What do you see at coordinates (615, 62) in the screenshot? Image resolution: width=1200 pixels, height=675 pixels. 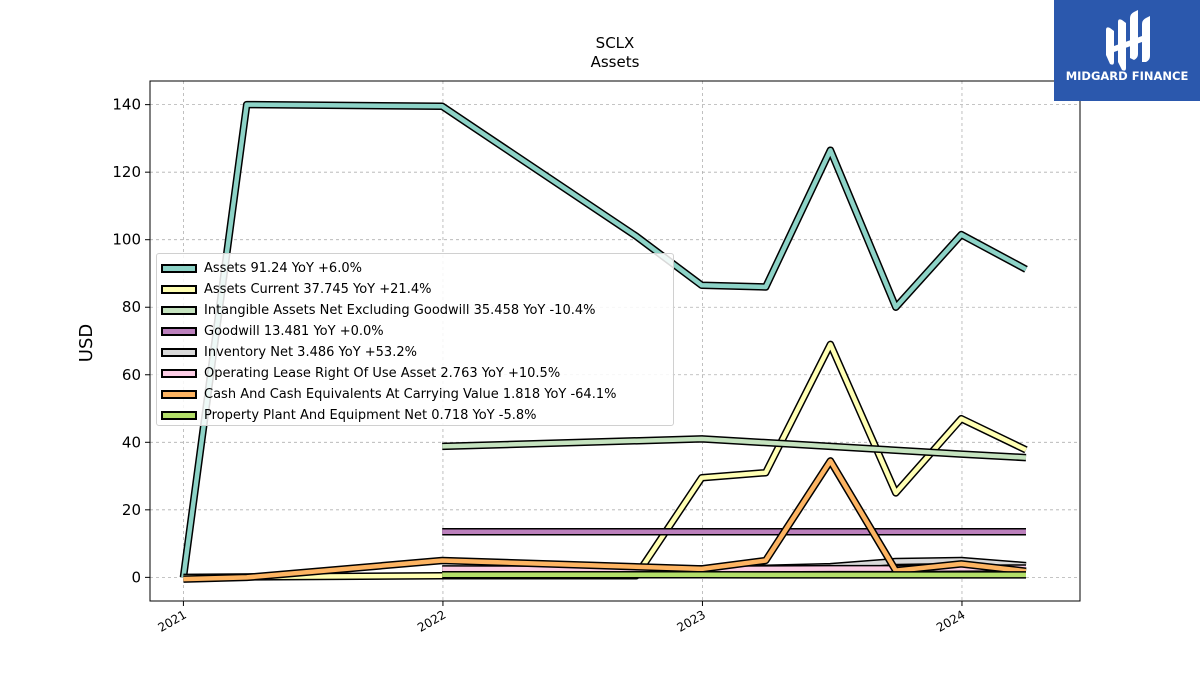 I see `chart-subtitle: Assets` at bounding box center [615, 62].